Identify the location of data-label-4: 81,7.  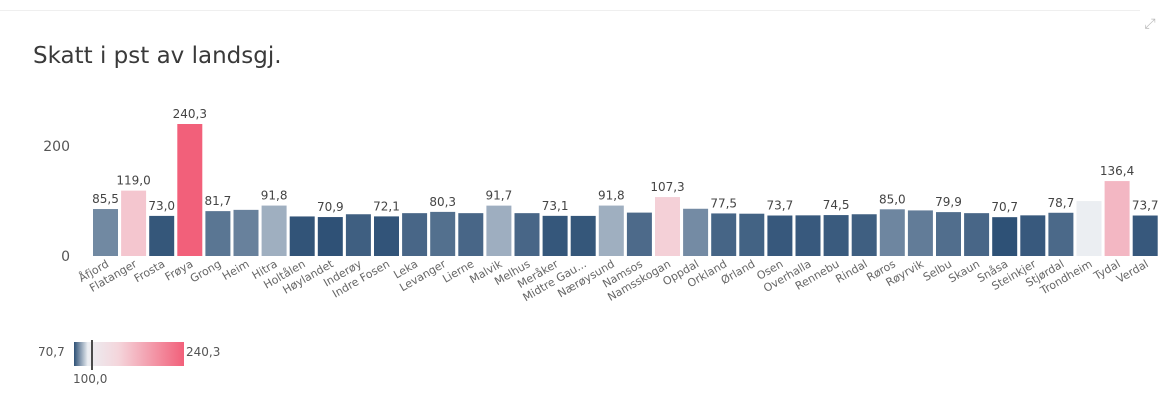
(218, 201).